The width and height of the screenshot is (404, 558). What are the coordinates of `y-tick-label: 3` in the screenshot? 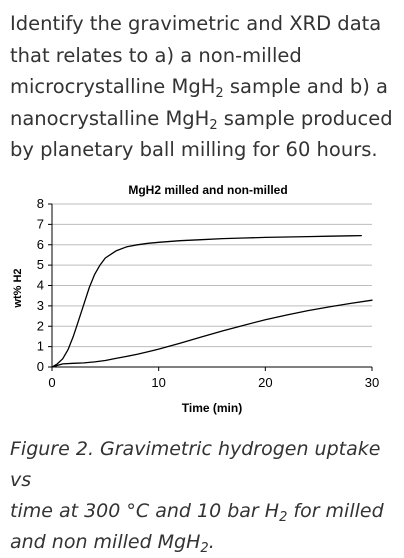 It's located at (40, 305).